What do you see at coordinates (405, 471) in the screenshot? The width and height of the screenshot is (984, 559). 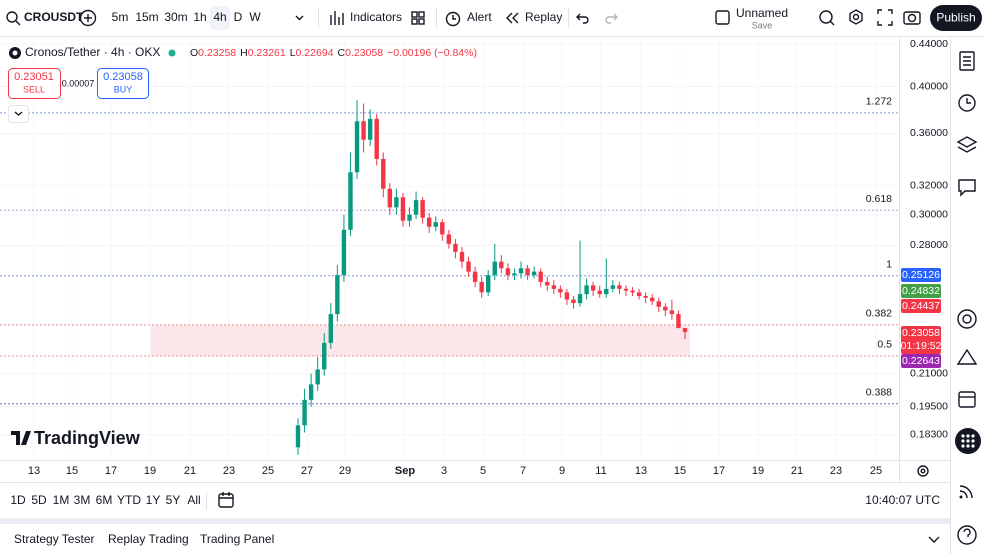 I see `x-tick-label: Sep` at bounding box center [405, 471].